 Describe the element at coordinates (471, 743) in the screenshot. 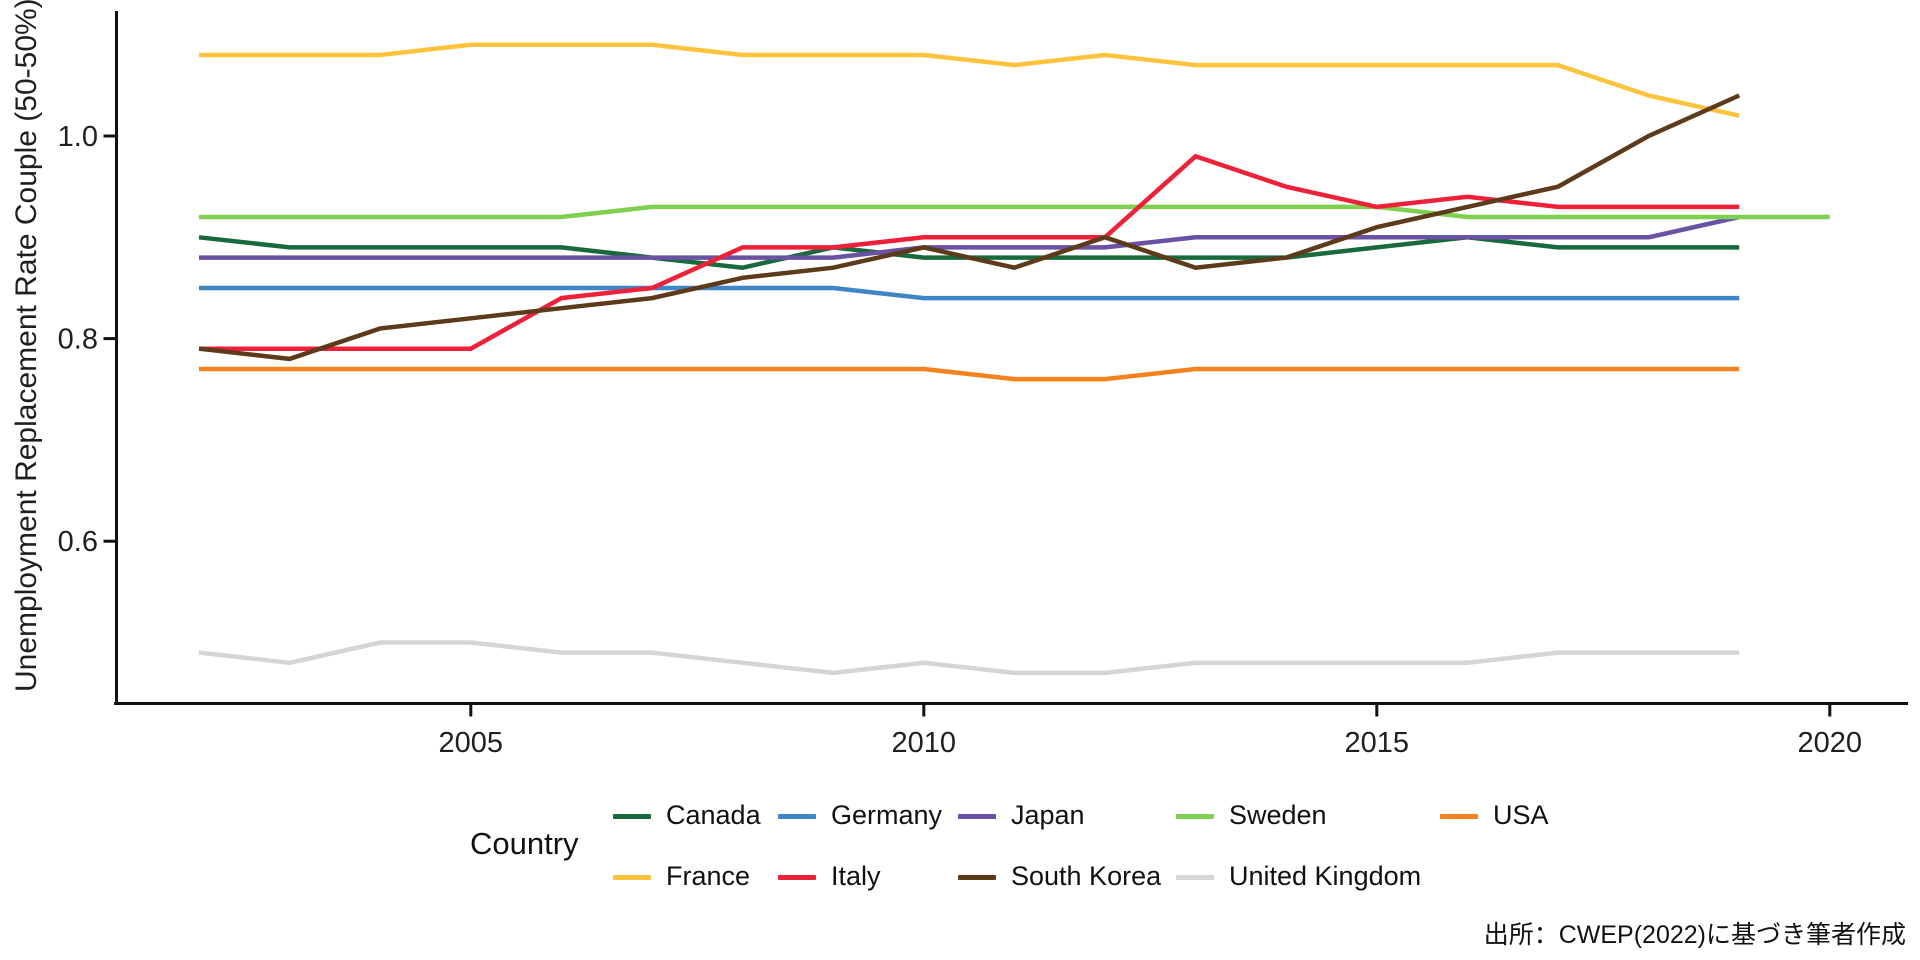

I see `x-tick-label: 2005` at that location.